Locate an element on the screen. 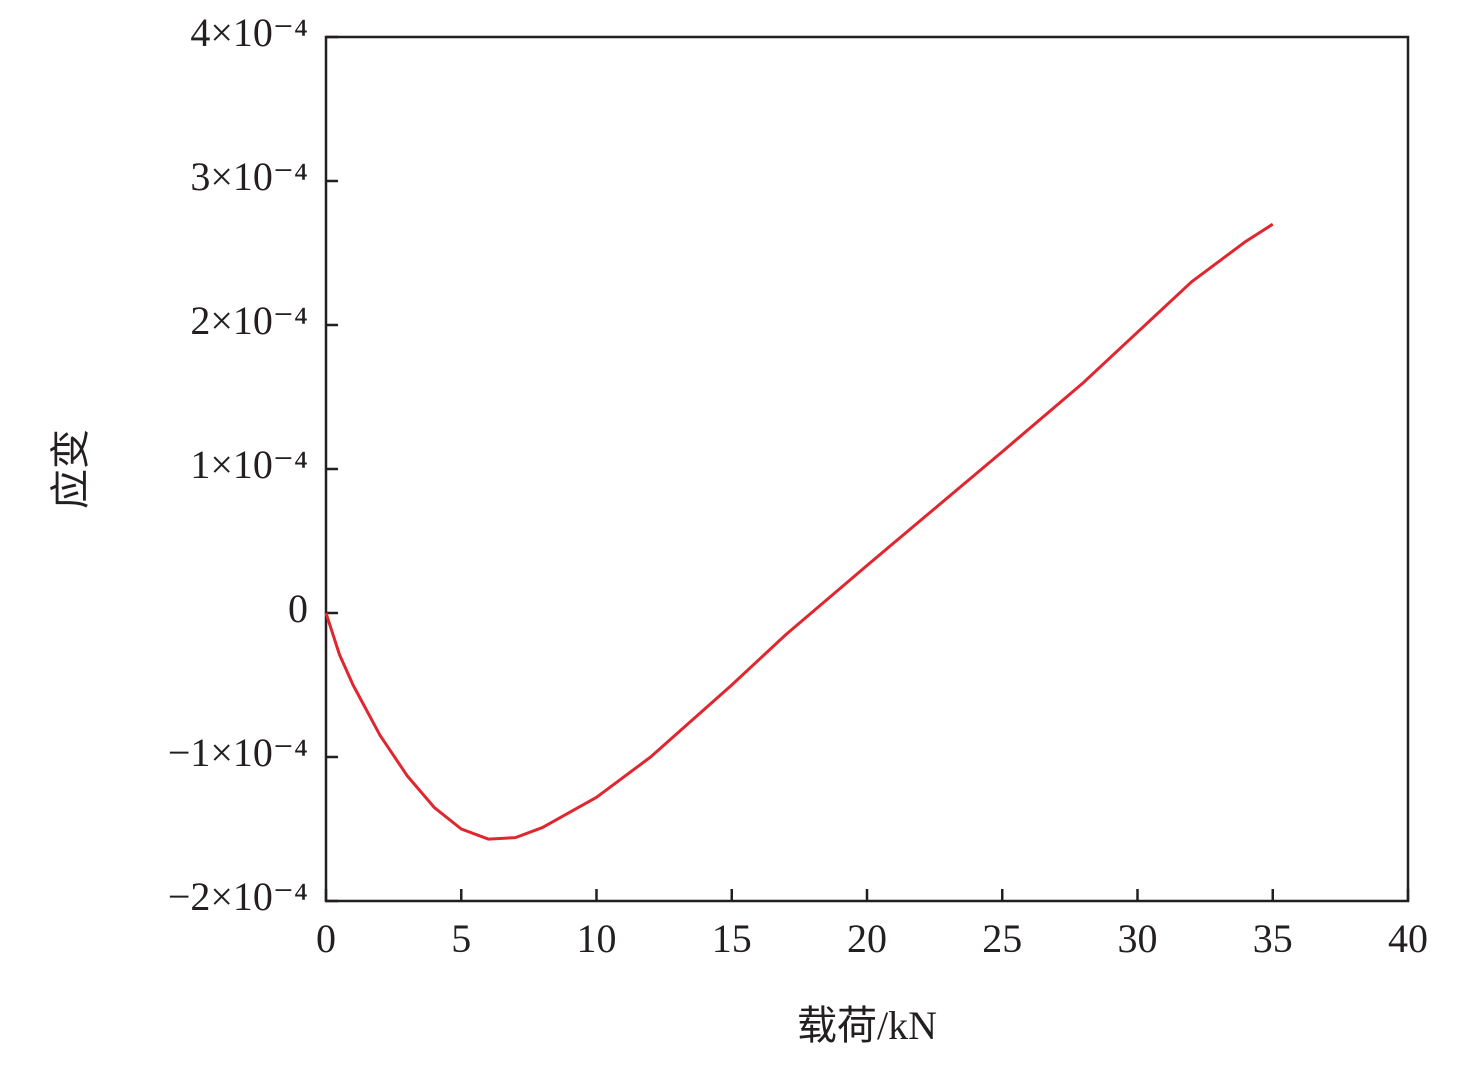  y-tick-label: 1×10⁻⁴ is located at coordinates (249, 464).